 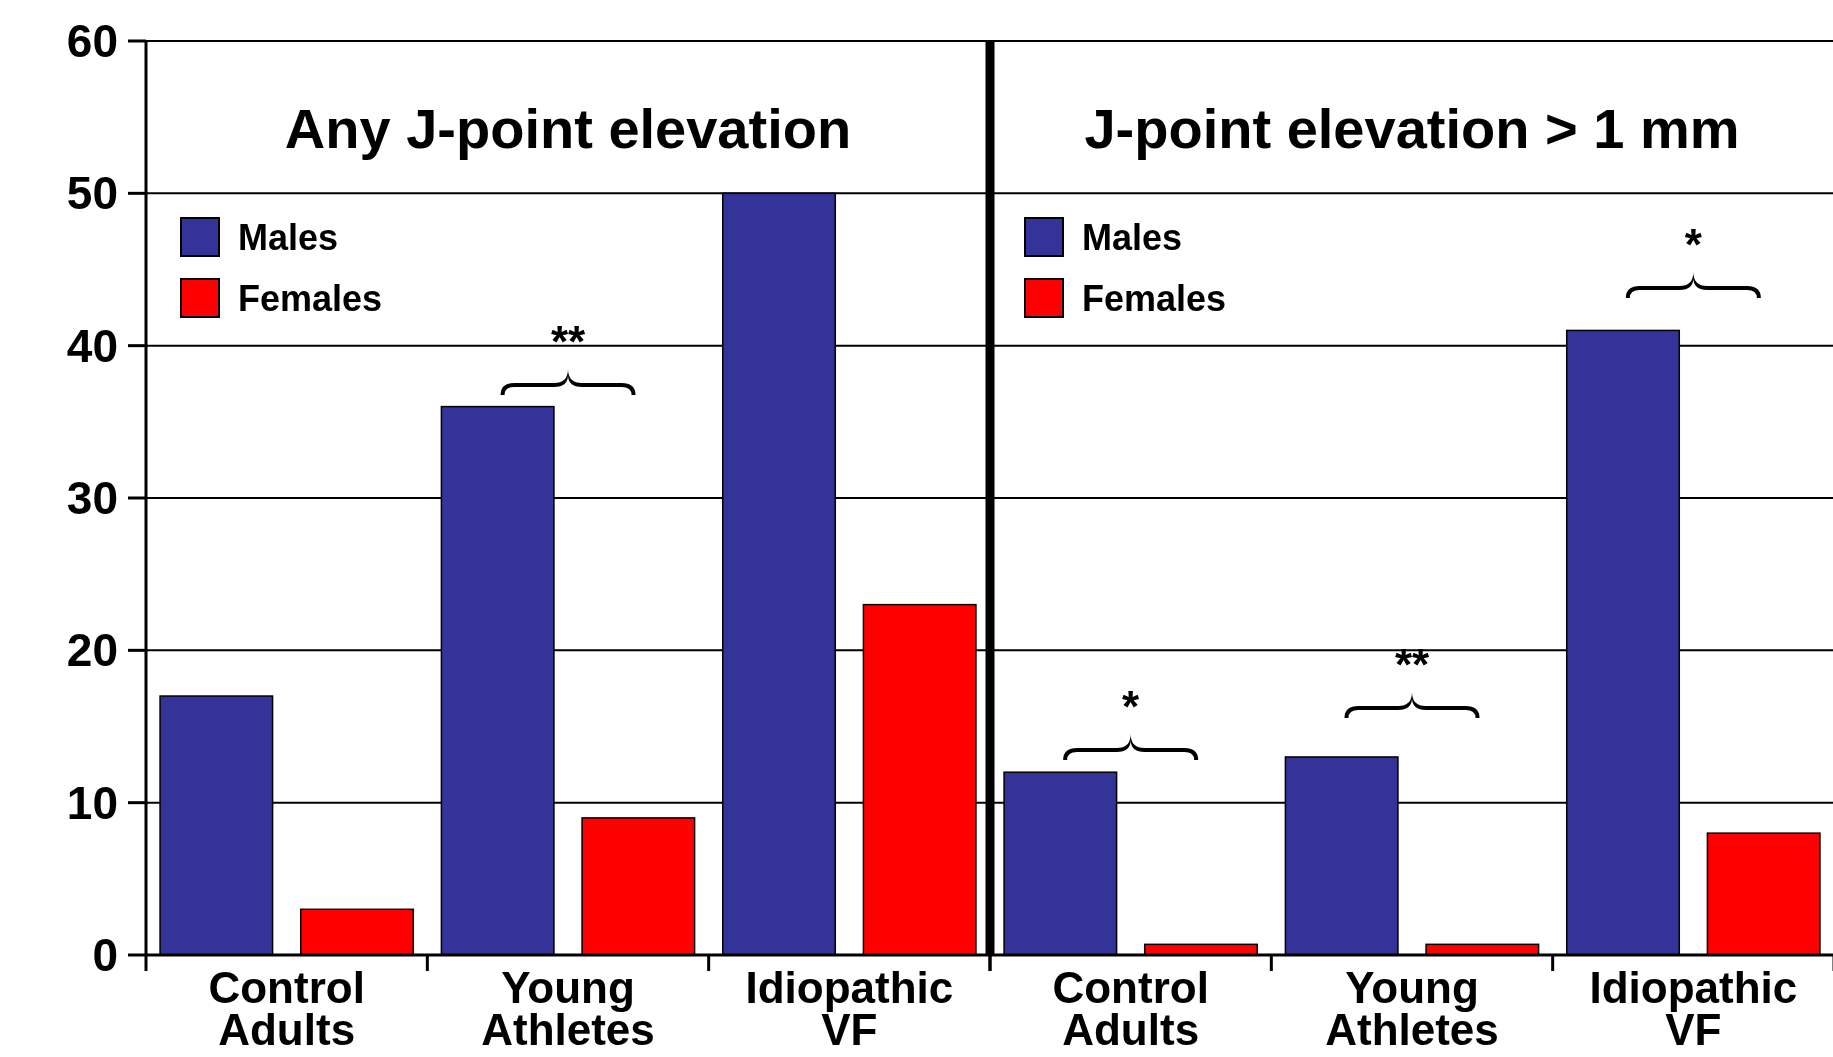 I want to click on y-tick-label: 20, so click(x=92, y=650).